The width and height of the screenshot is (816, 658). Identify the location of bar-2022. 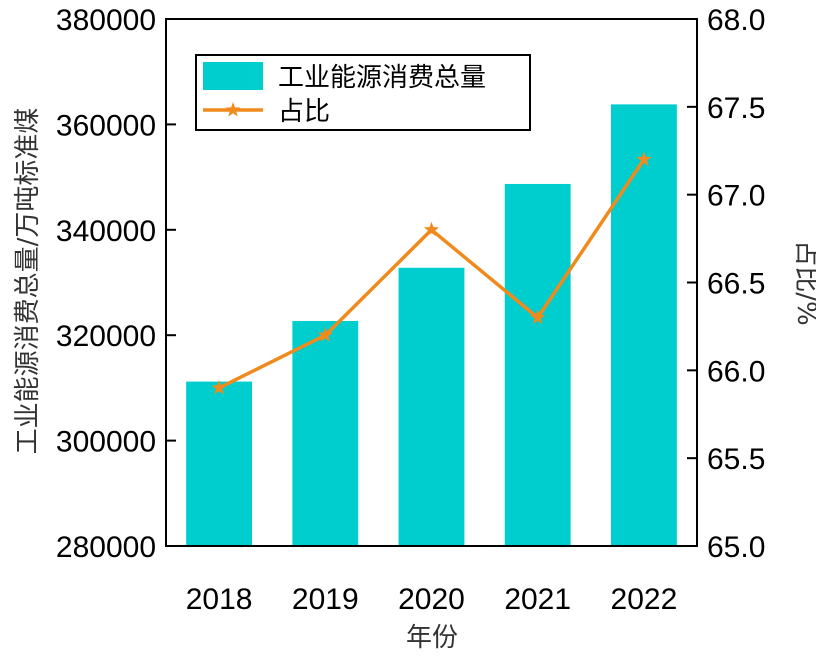
(643, 325).